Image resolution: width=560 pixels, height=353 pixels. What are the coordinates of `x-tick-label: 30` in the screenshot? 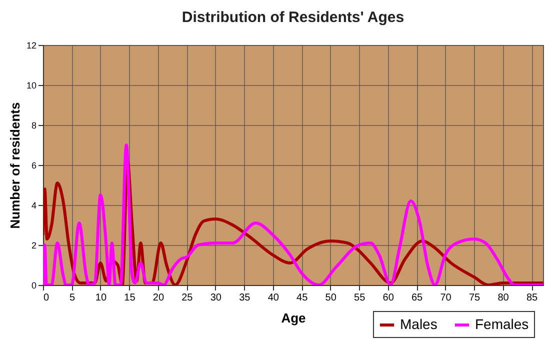 It's located at (216, 298).